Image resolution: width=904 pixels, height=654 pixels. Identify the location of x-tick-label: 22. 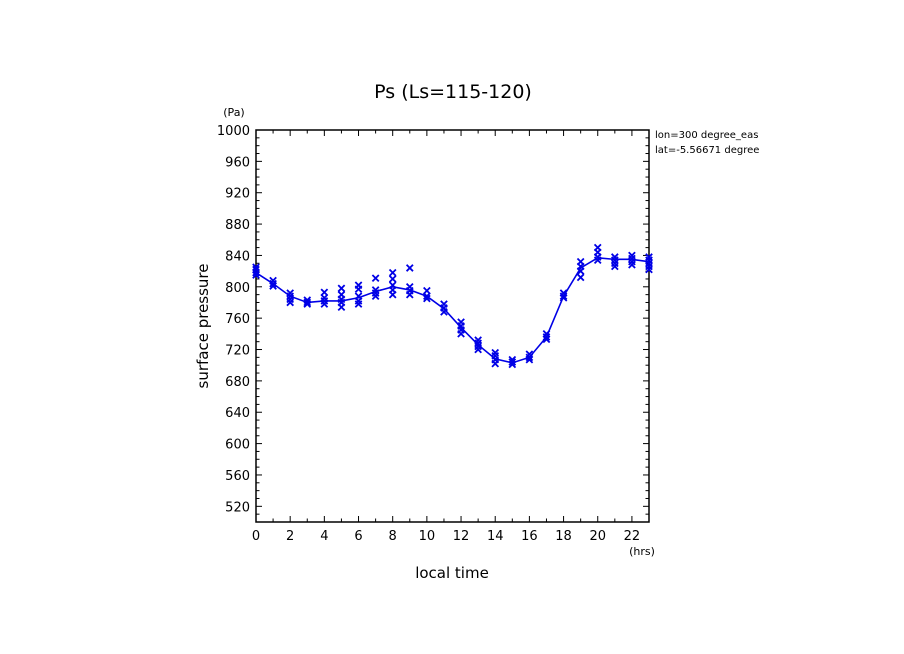
(632, 536).